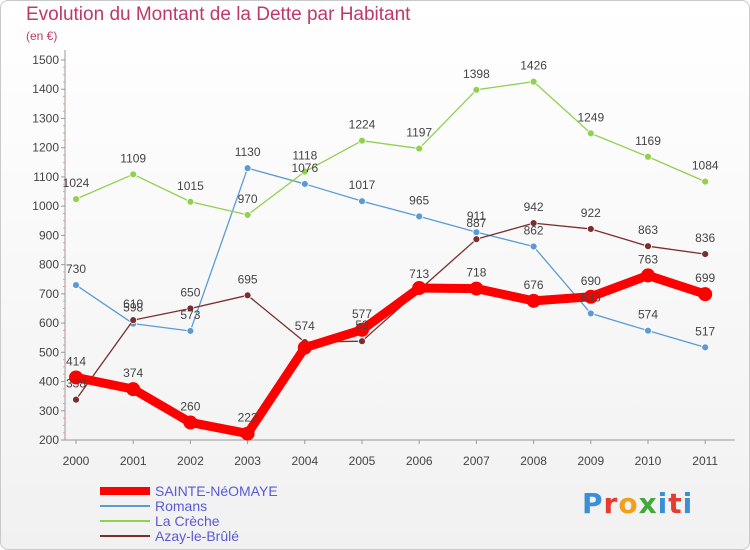 This screenshot has height=550, width=750. I want to click on data-label: 1197, so click(419, 133).